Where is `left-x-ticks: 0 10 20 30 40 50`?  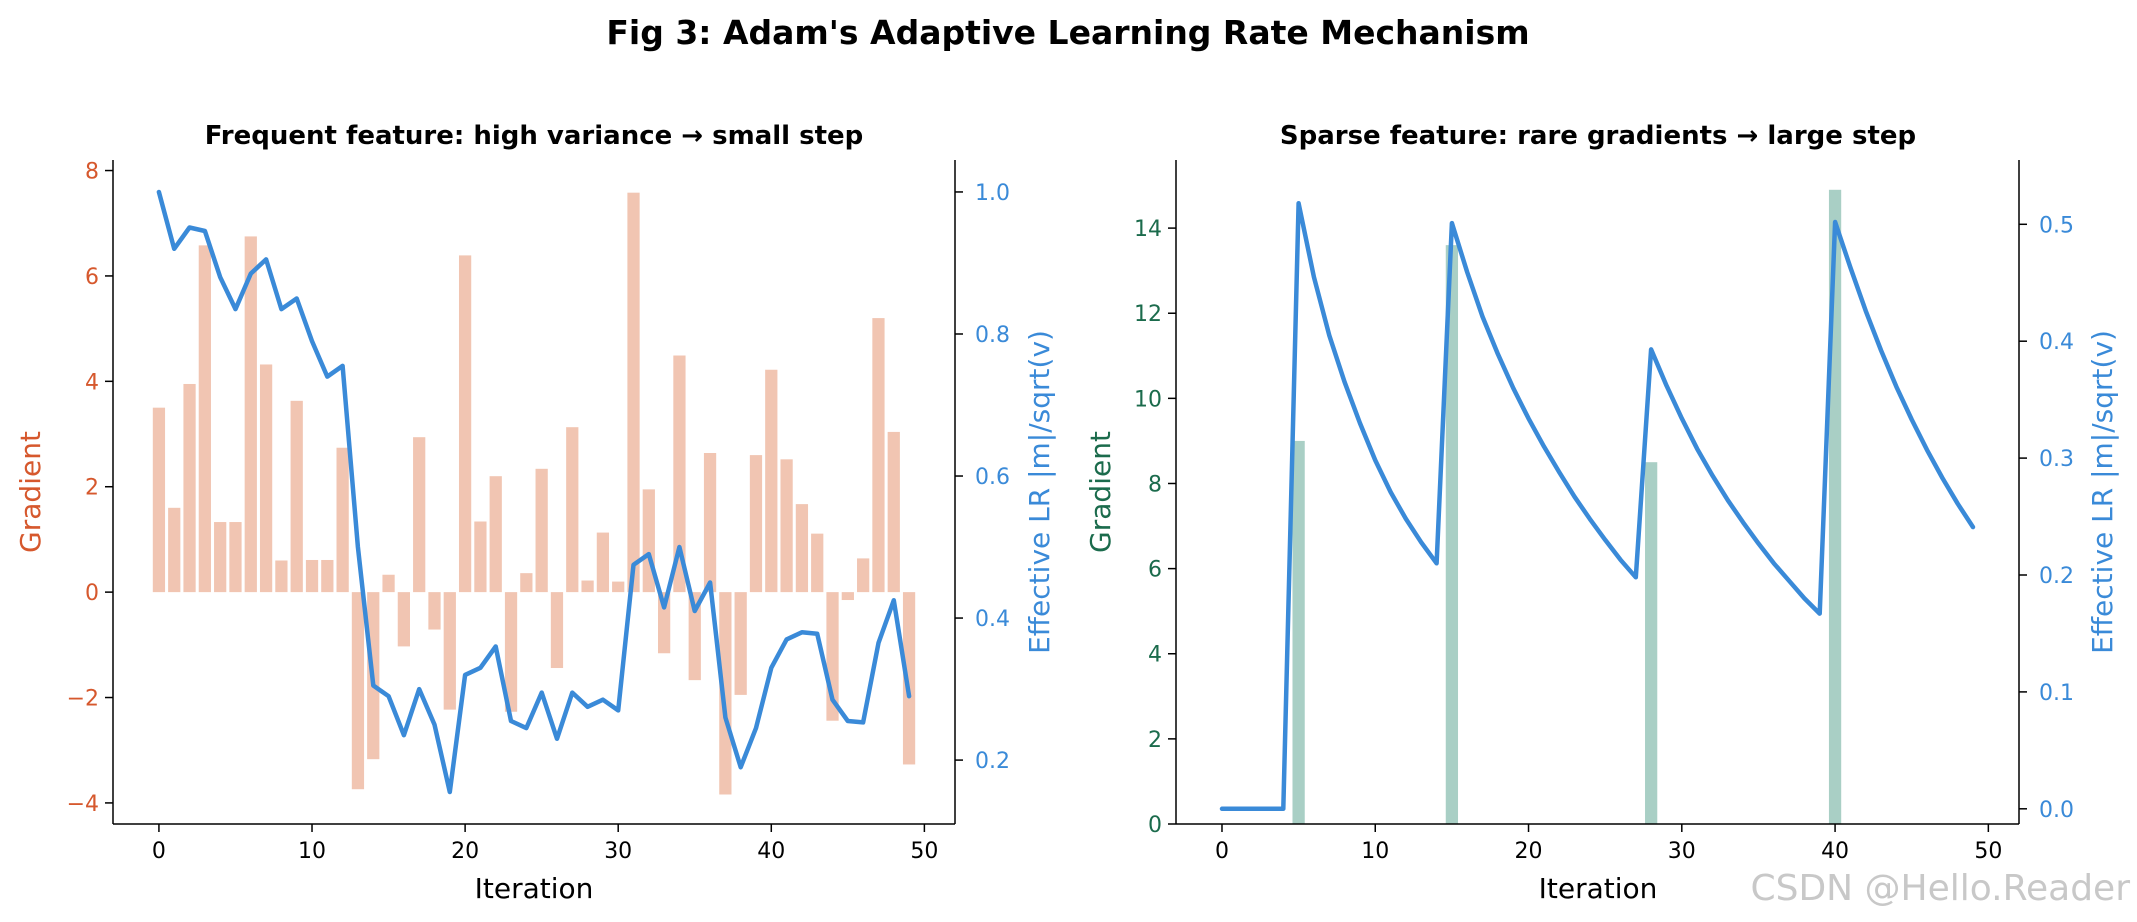 left-x-ticks: 0 10 20 30 40 50 is located at coordinates (545, 844).